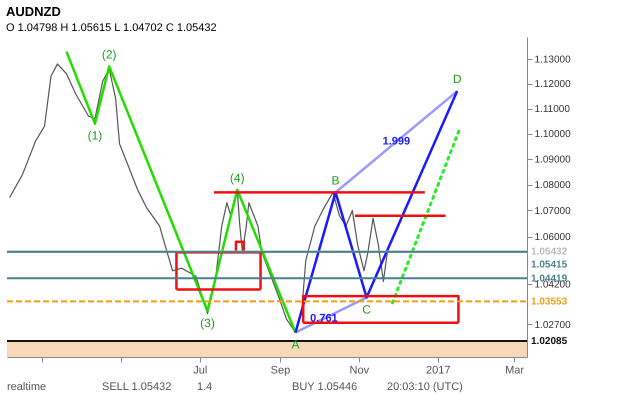  I want to click on y-tick-label: 1.10000, so click(553, 134).